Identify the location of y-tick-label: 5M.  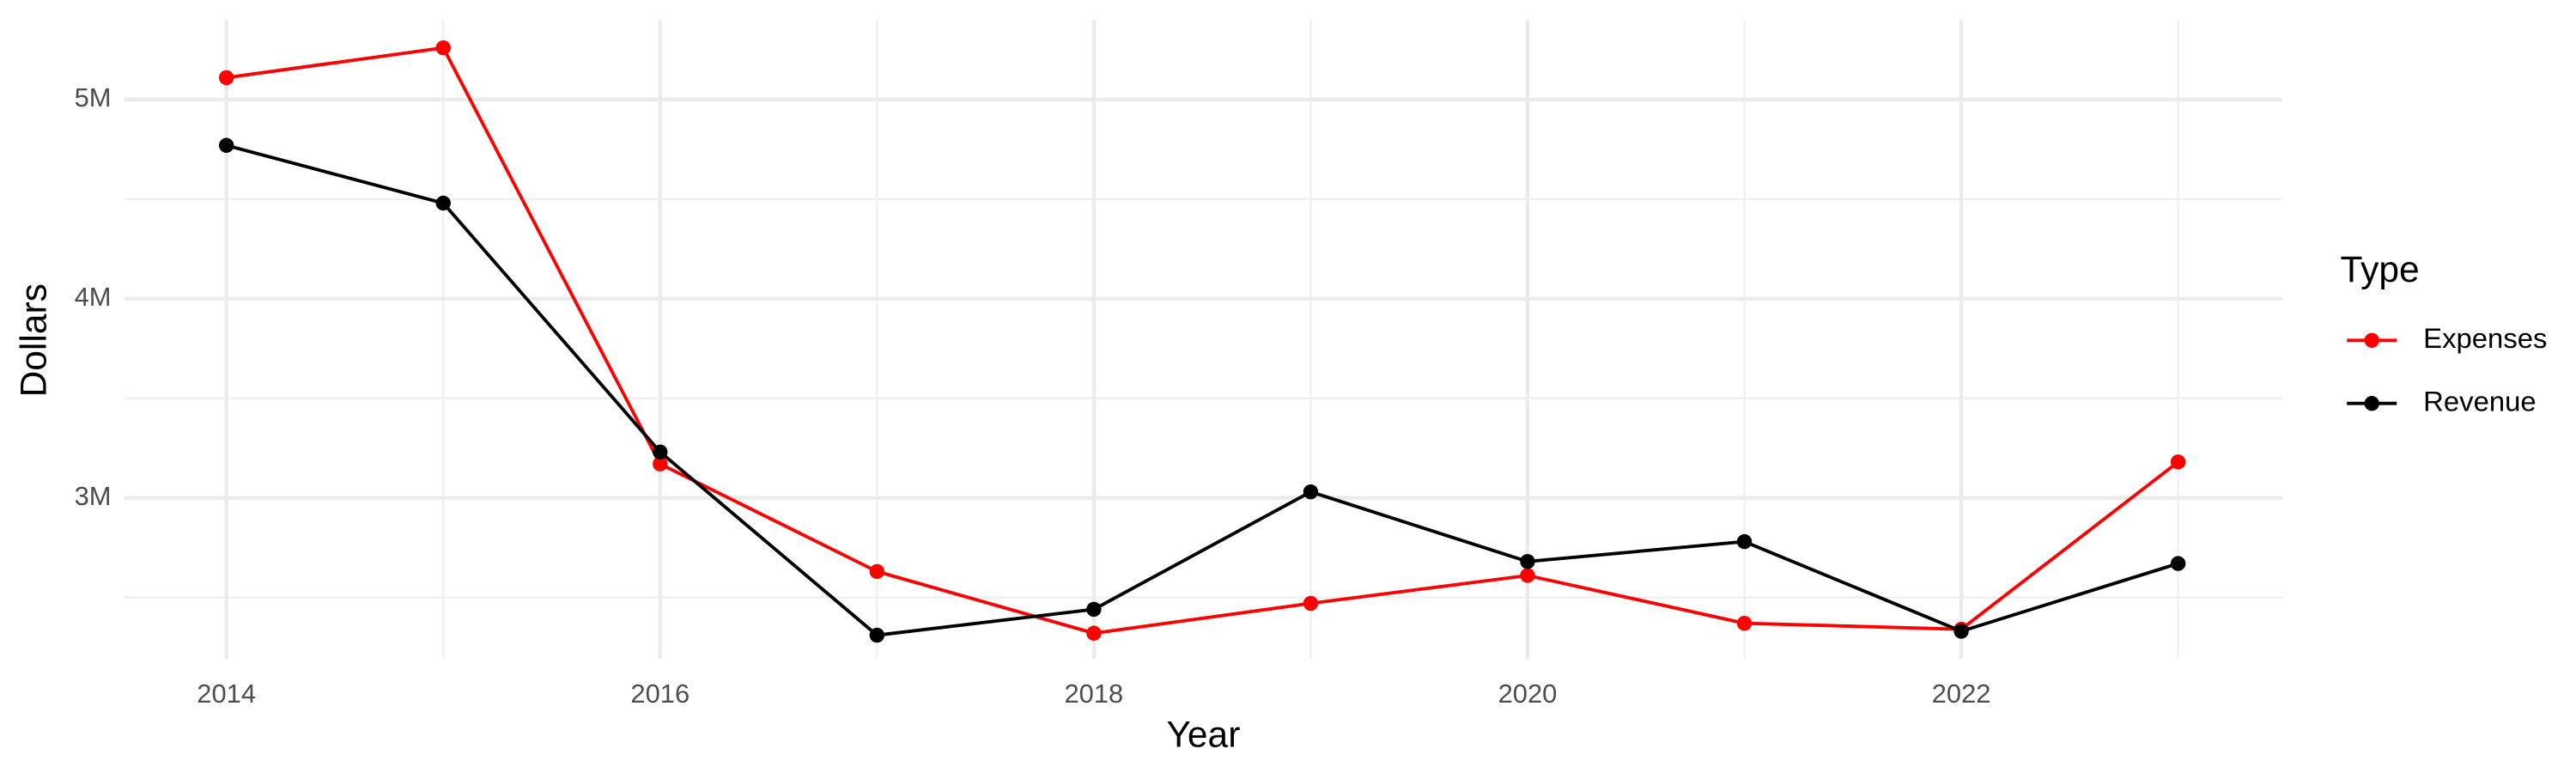
(93, 97).